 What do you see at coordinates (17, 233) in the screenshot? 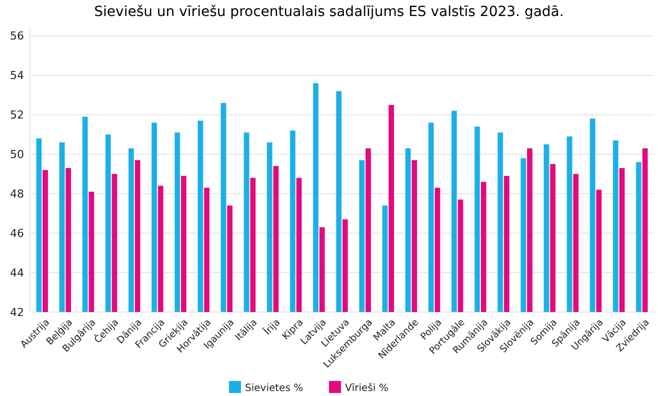
I see `y-tick-label: 46` at bounding box center [17, 233].